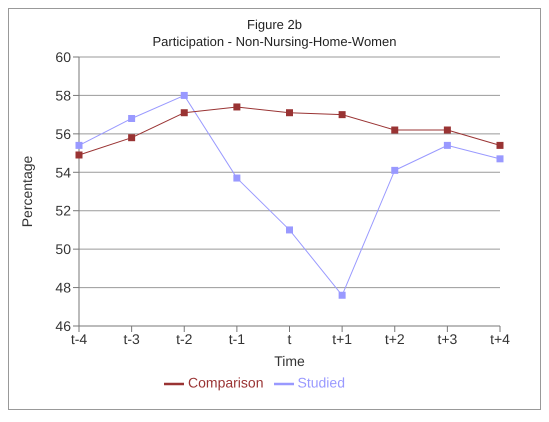 This screenshot has height=422, width=549. I want to click on x-tick-label: t+2, so click(394, 338).